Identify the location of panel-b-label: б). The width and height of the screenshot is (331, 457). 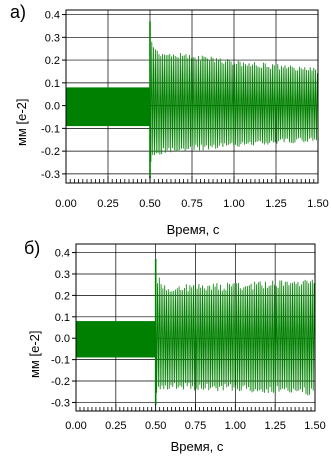
(32, 248).